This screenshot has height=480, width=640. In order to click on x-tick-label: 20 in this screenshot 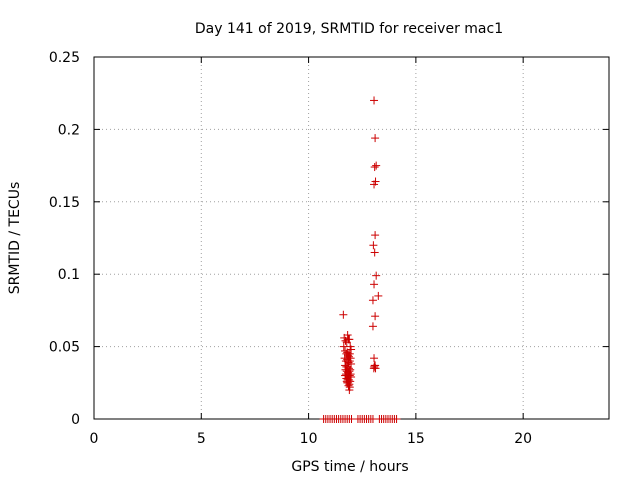, I will do `click(523, 439)`.